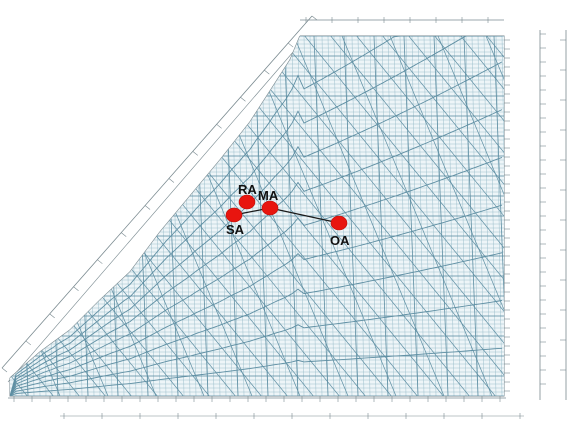 Image resolution: width=586 pixels, height=428 pixels. Describe the element at coordinates (339, 223) in the screenshot. I see `state-point-oa-marker` at that location.